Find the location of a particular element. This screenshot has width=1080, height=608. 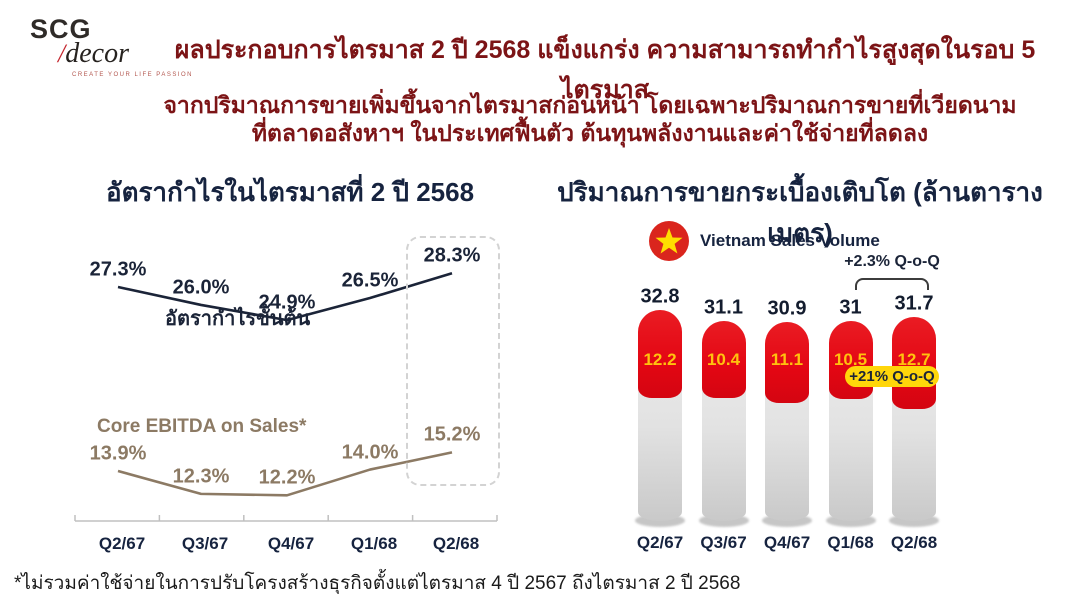

scg-decor-logo: SCG /decor CREATE YOUR LIFE PASSION is located at coordinates (111, 50).